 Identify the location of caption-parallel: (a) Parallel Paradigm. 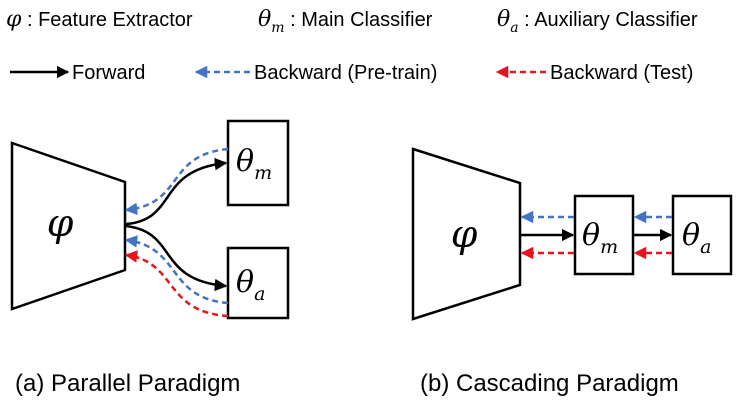
(127, 383).